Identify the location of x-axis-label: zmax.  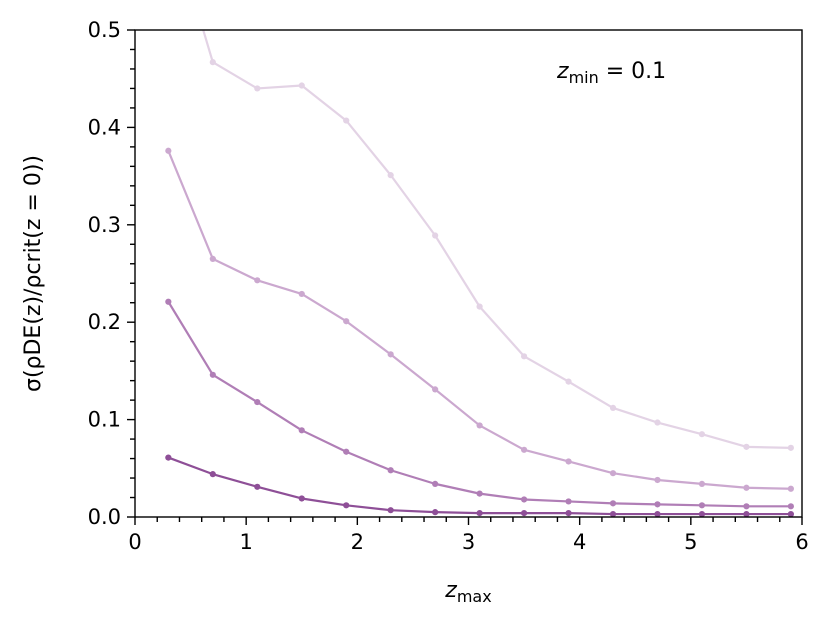
(467, 592).